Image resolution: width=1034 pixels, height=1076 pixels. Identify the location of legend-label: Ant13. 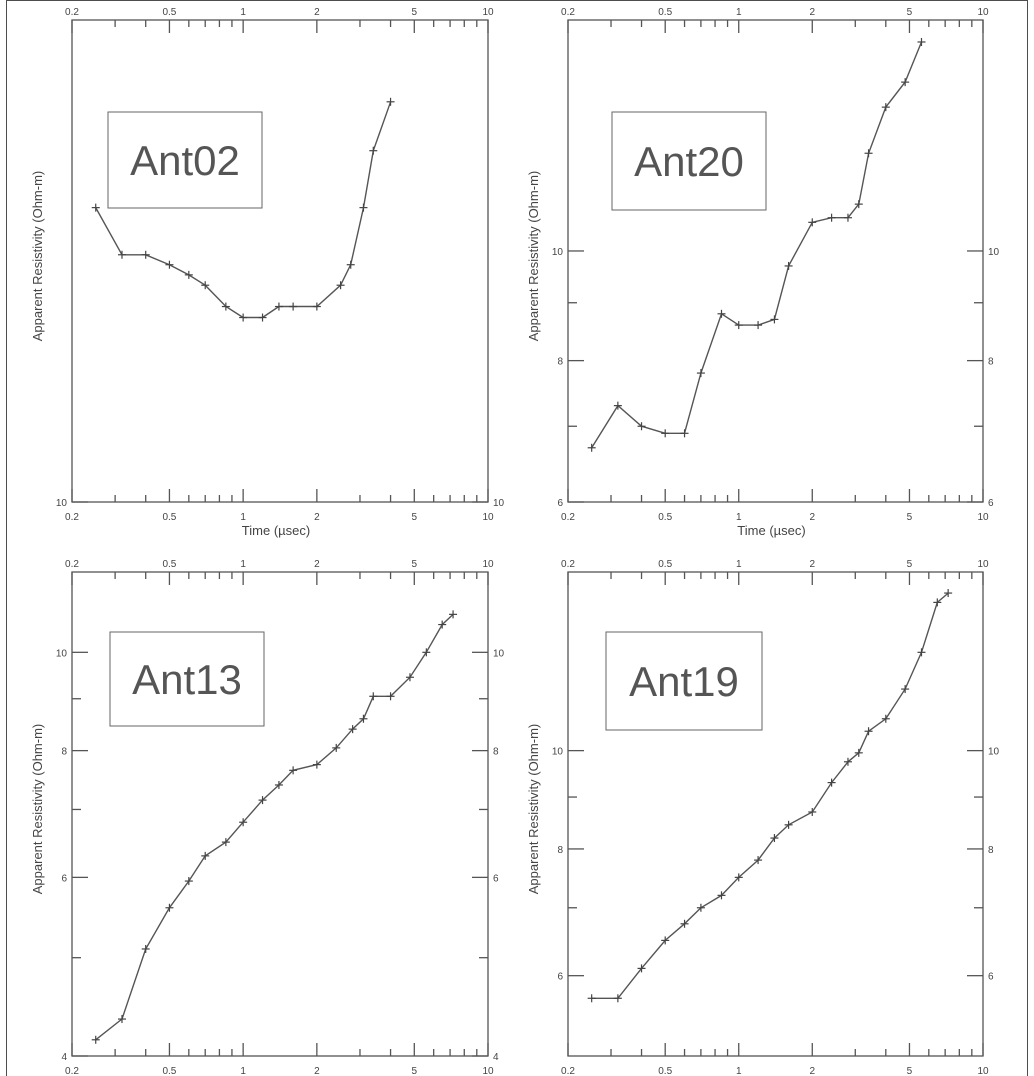
(187, 679).